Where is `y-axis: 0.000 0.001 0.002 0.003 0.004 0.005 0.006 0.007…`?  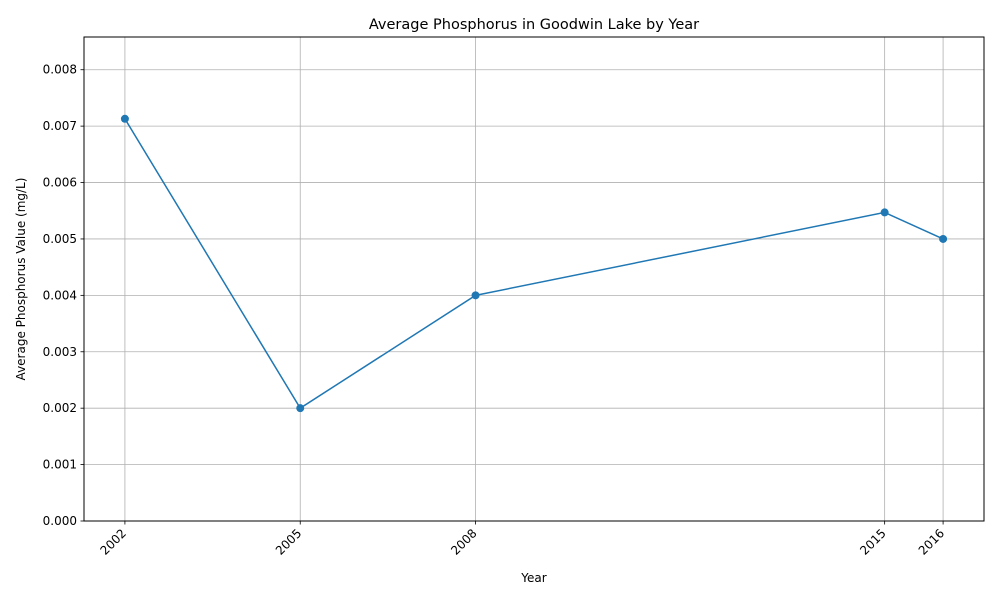
y-axis: 0.000 0.001 0.002 0.003 0.004 0.005 0.006 0.007… is located at coordinates (63, 295).